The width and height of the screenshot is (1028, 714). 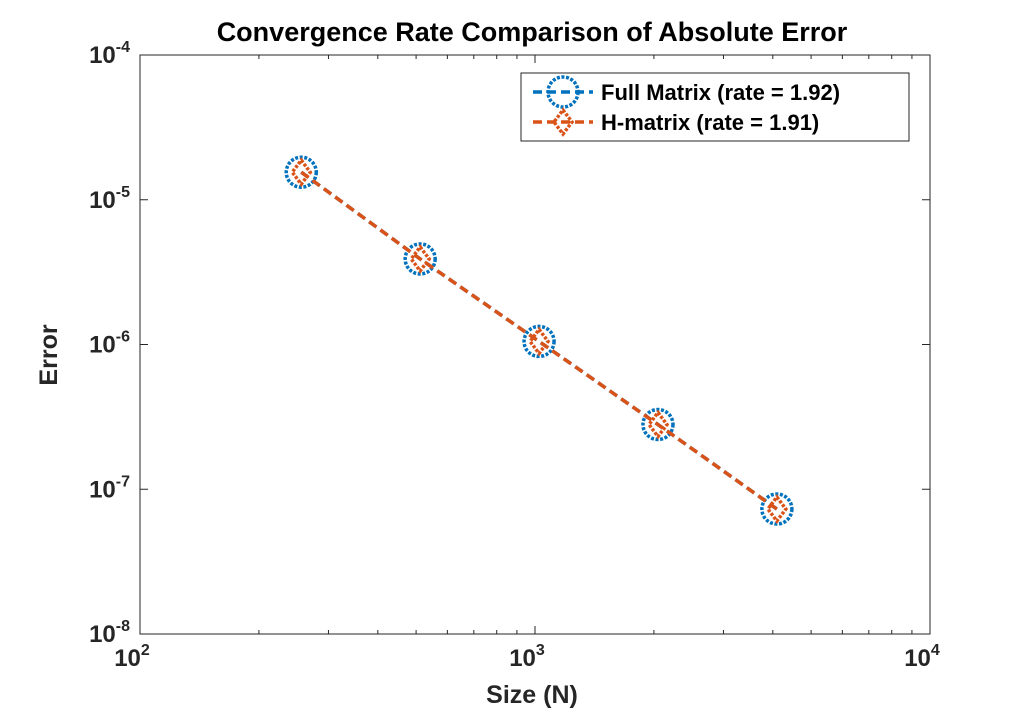 I want to click on x-tick-label: 10², so click(x=132, y=657).